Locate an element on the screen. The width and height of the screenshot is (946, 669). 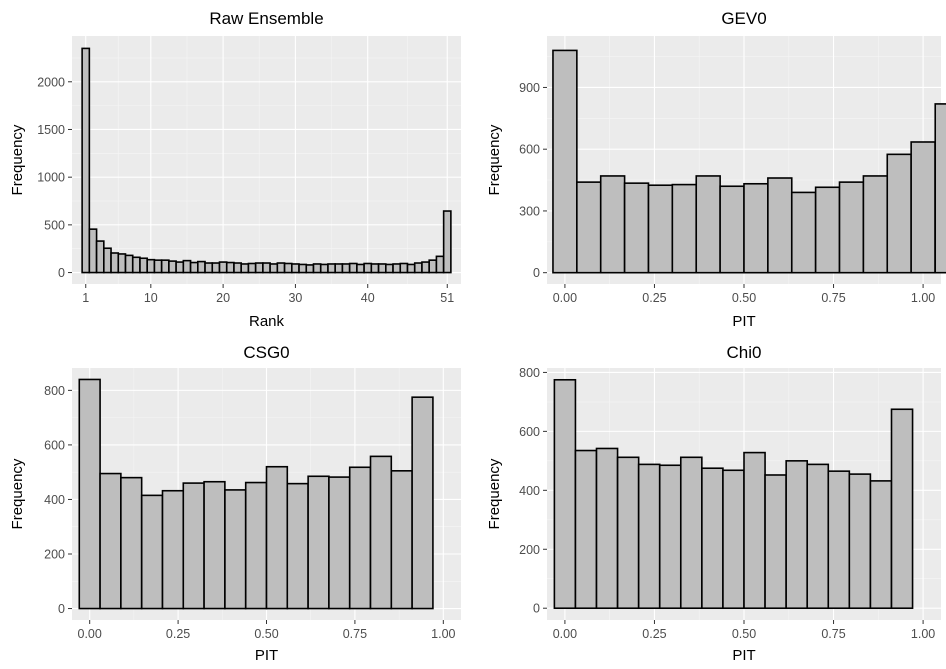
x-tick-label: 10 is located at coordinates (151, 298).